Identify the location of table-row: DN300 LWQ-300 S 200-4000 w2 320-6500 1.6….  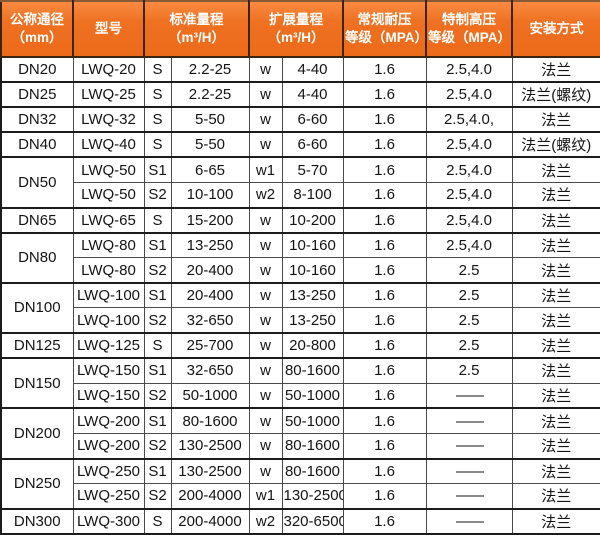
(300, 521).